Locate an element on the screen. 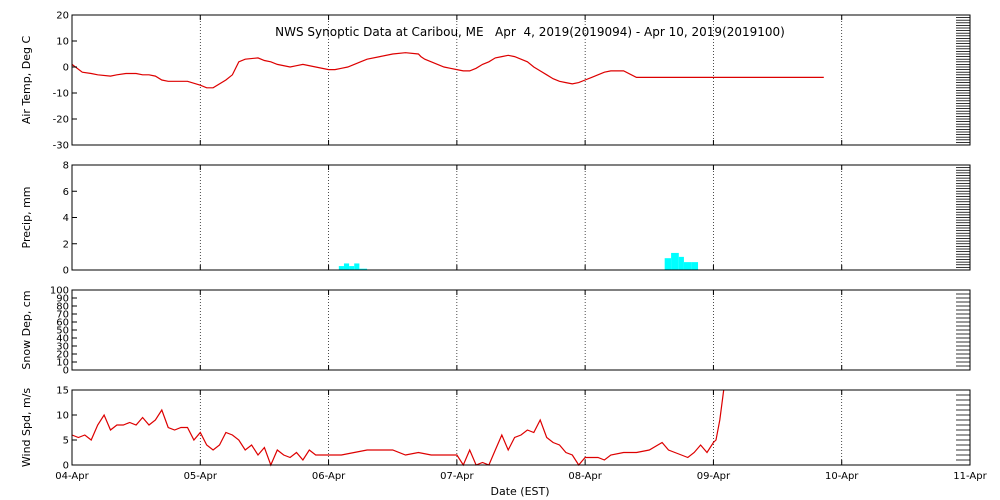 The image size is (1000, 500). y-tick-label: 15 is located at coordinates (62, 391).